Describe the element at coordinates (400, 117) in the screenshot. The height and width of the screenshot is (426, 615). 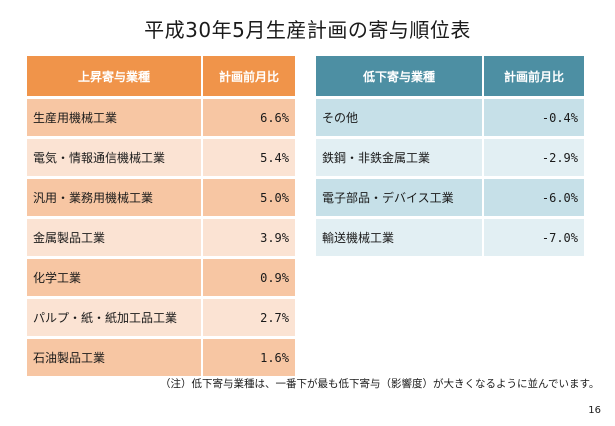
I see `industry-name: その他` at that location.